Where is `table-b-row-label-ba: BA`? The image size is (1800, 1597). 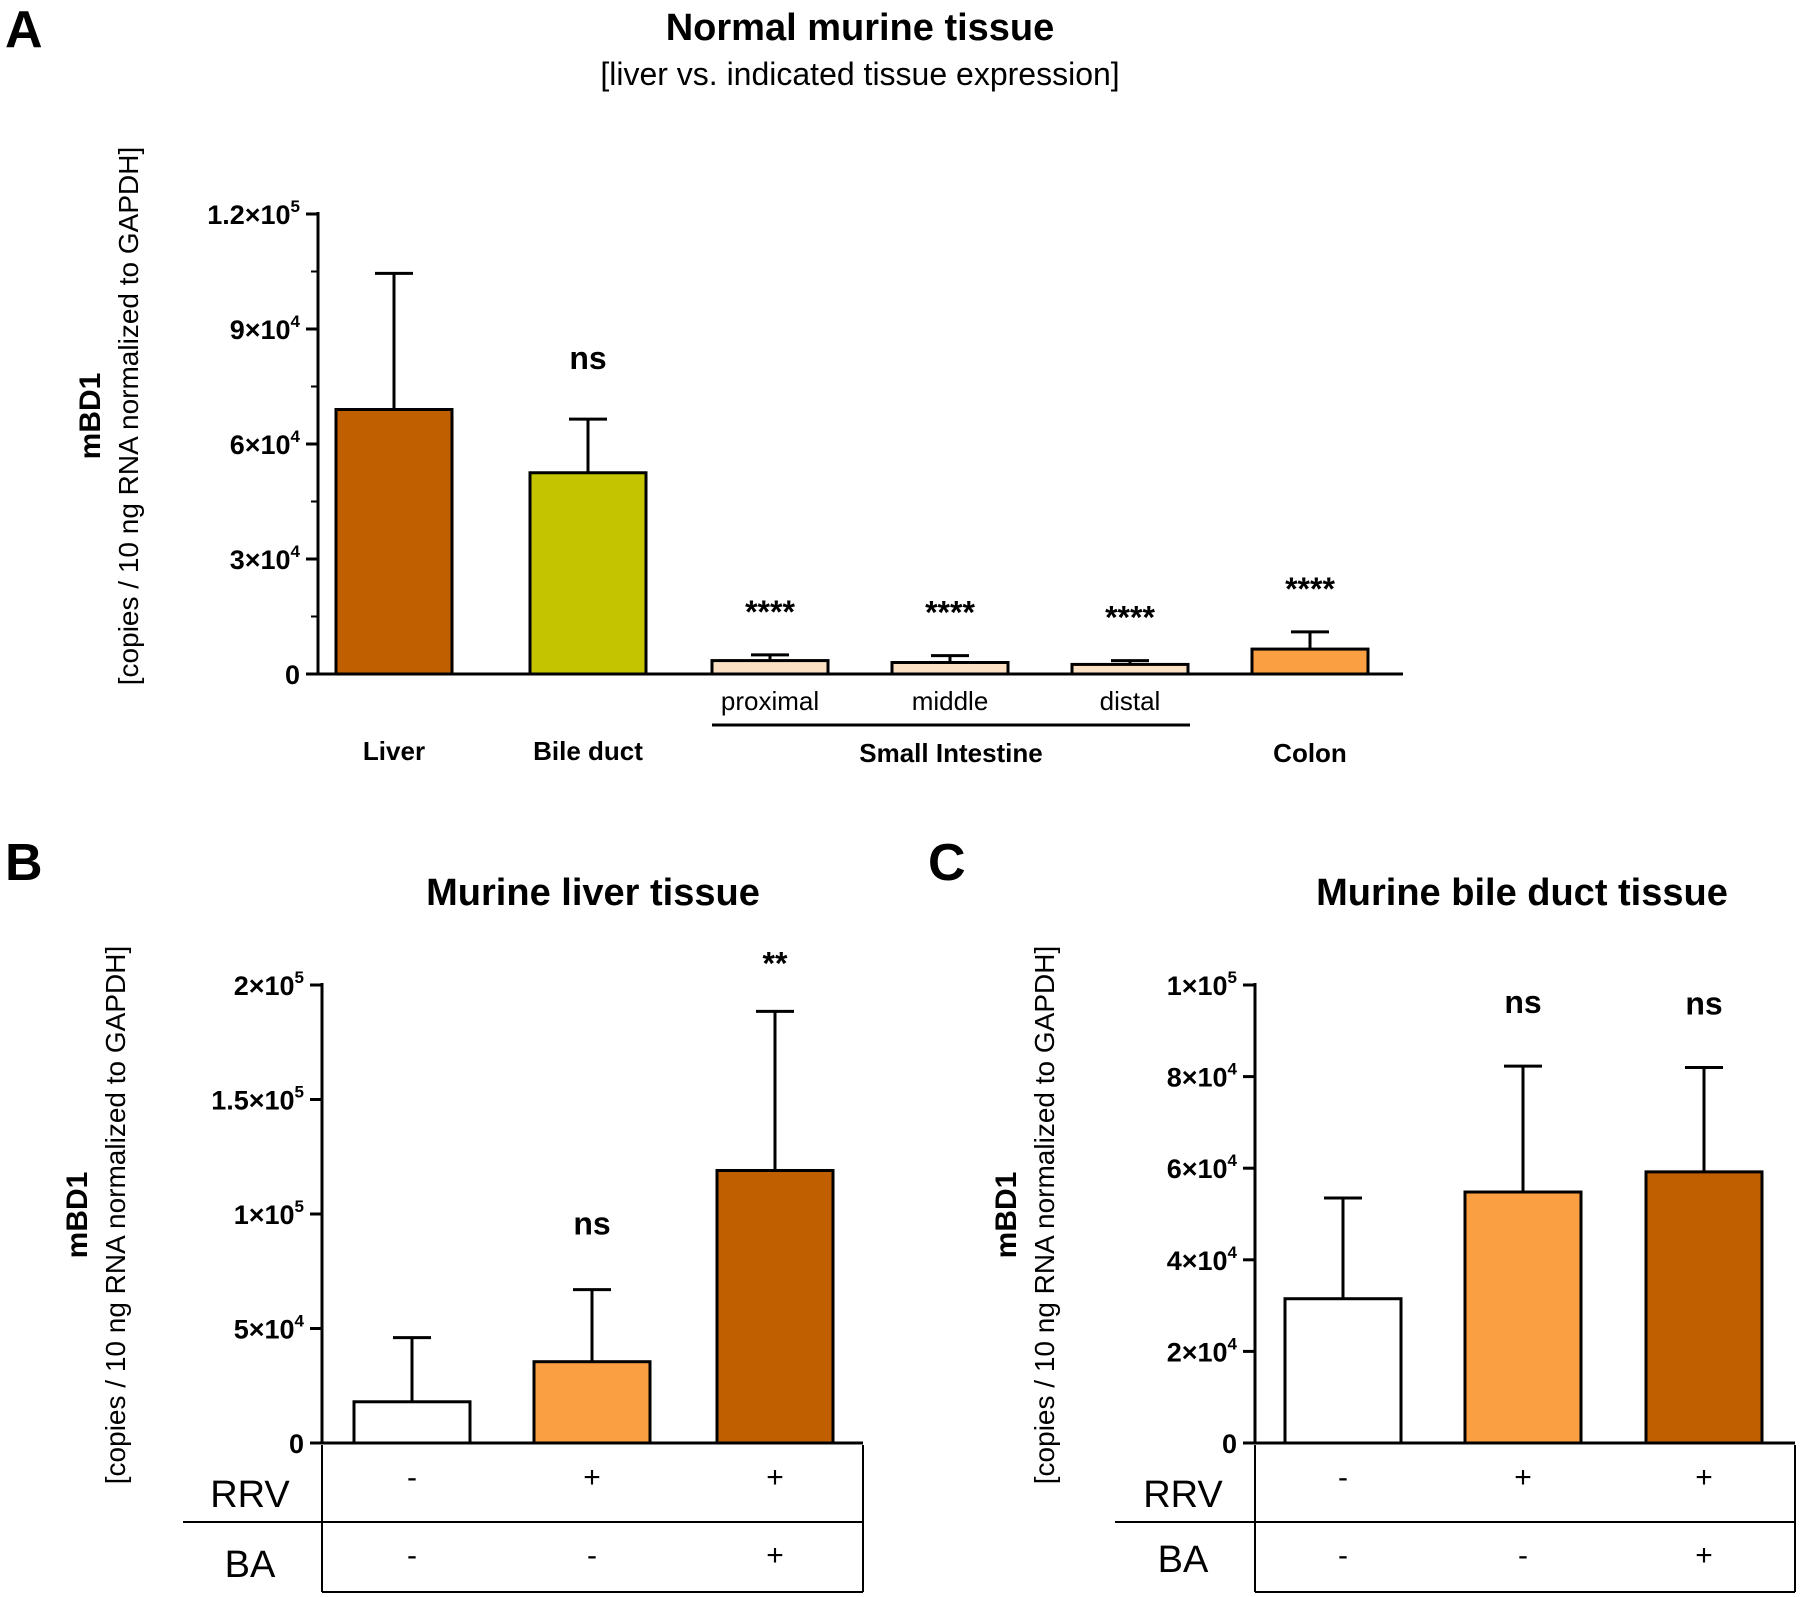
table-b-row-label-ba: BA is located at coordinates (250, 1565).